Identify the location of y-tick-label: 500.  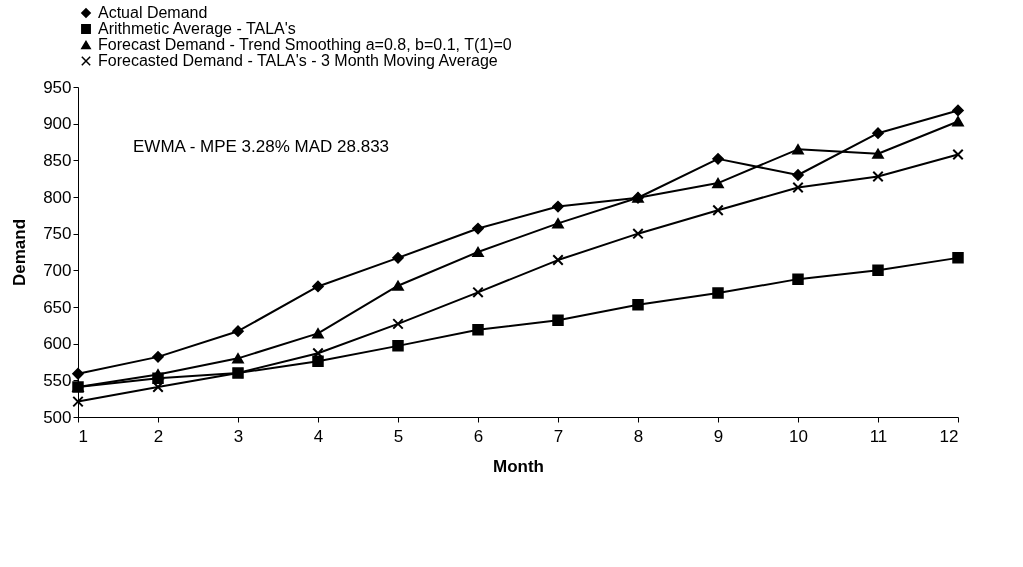
(57, 417).